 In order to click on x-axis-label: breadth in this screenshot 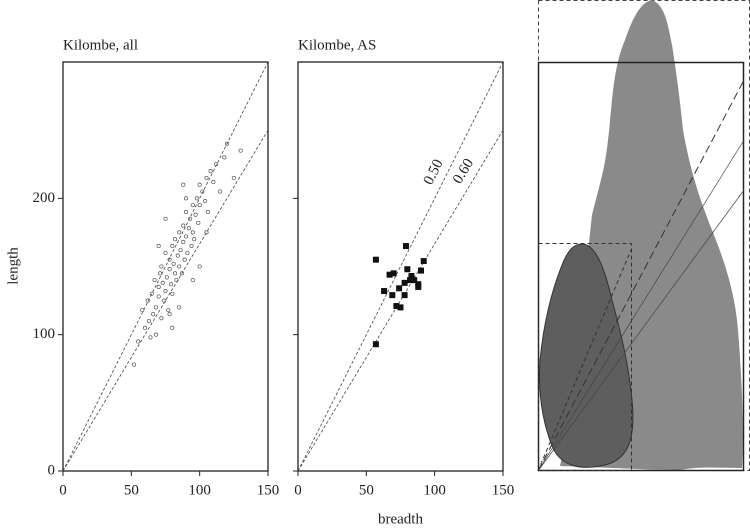, I will do `click(400, 519)`.